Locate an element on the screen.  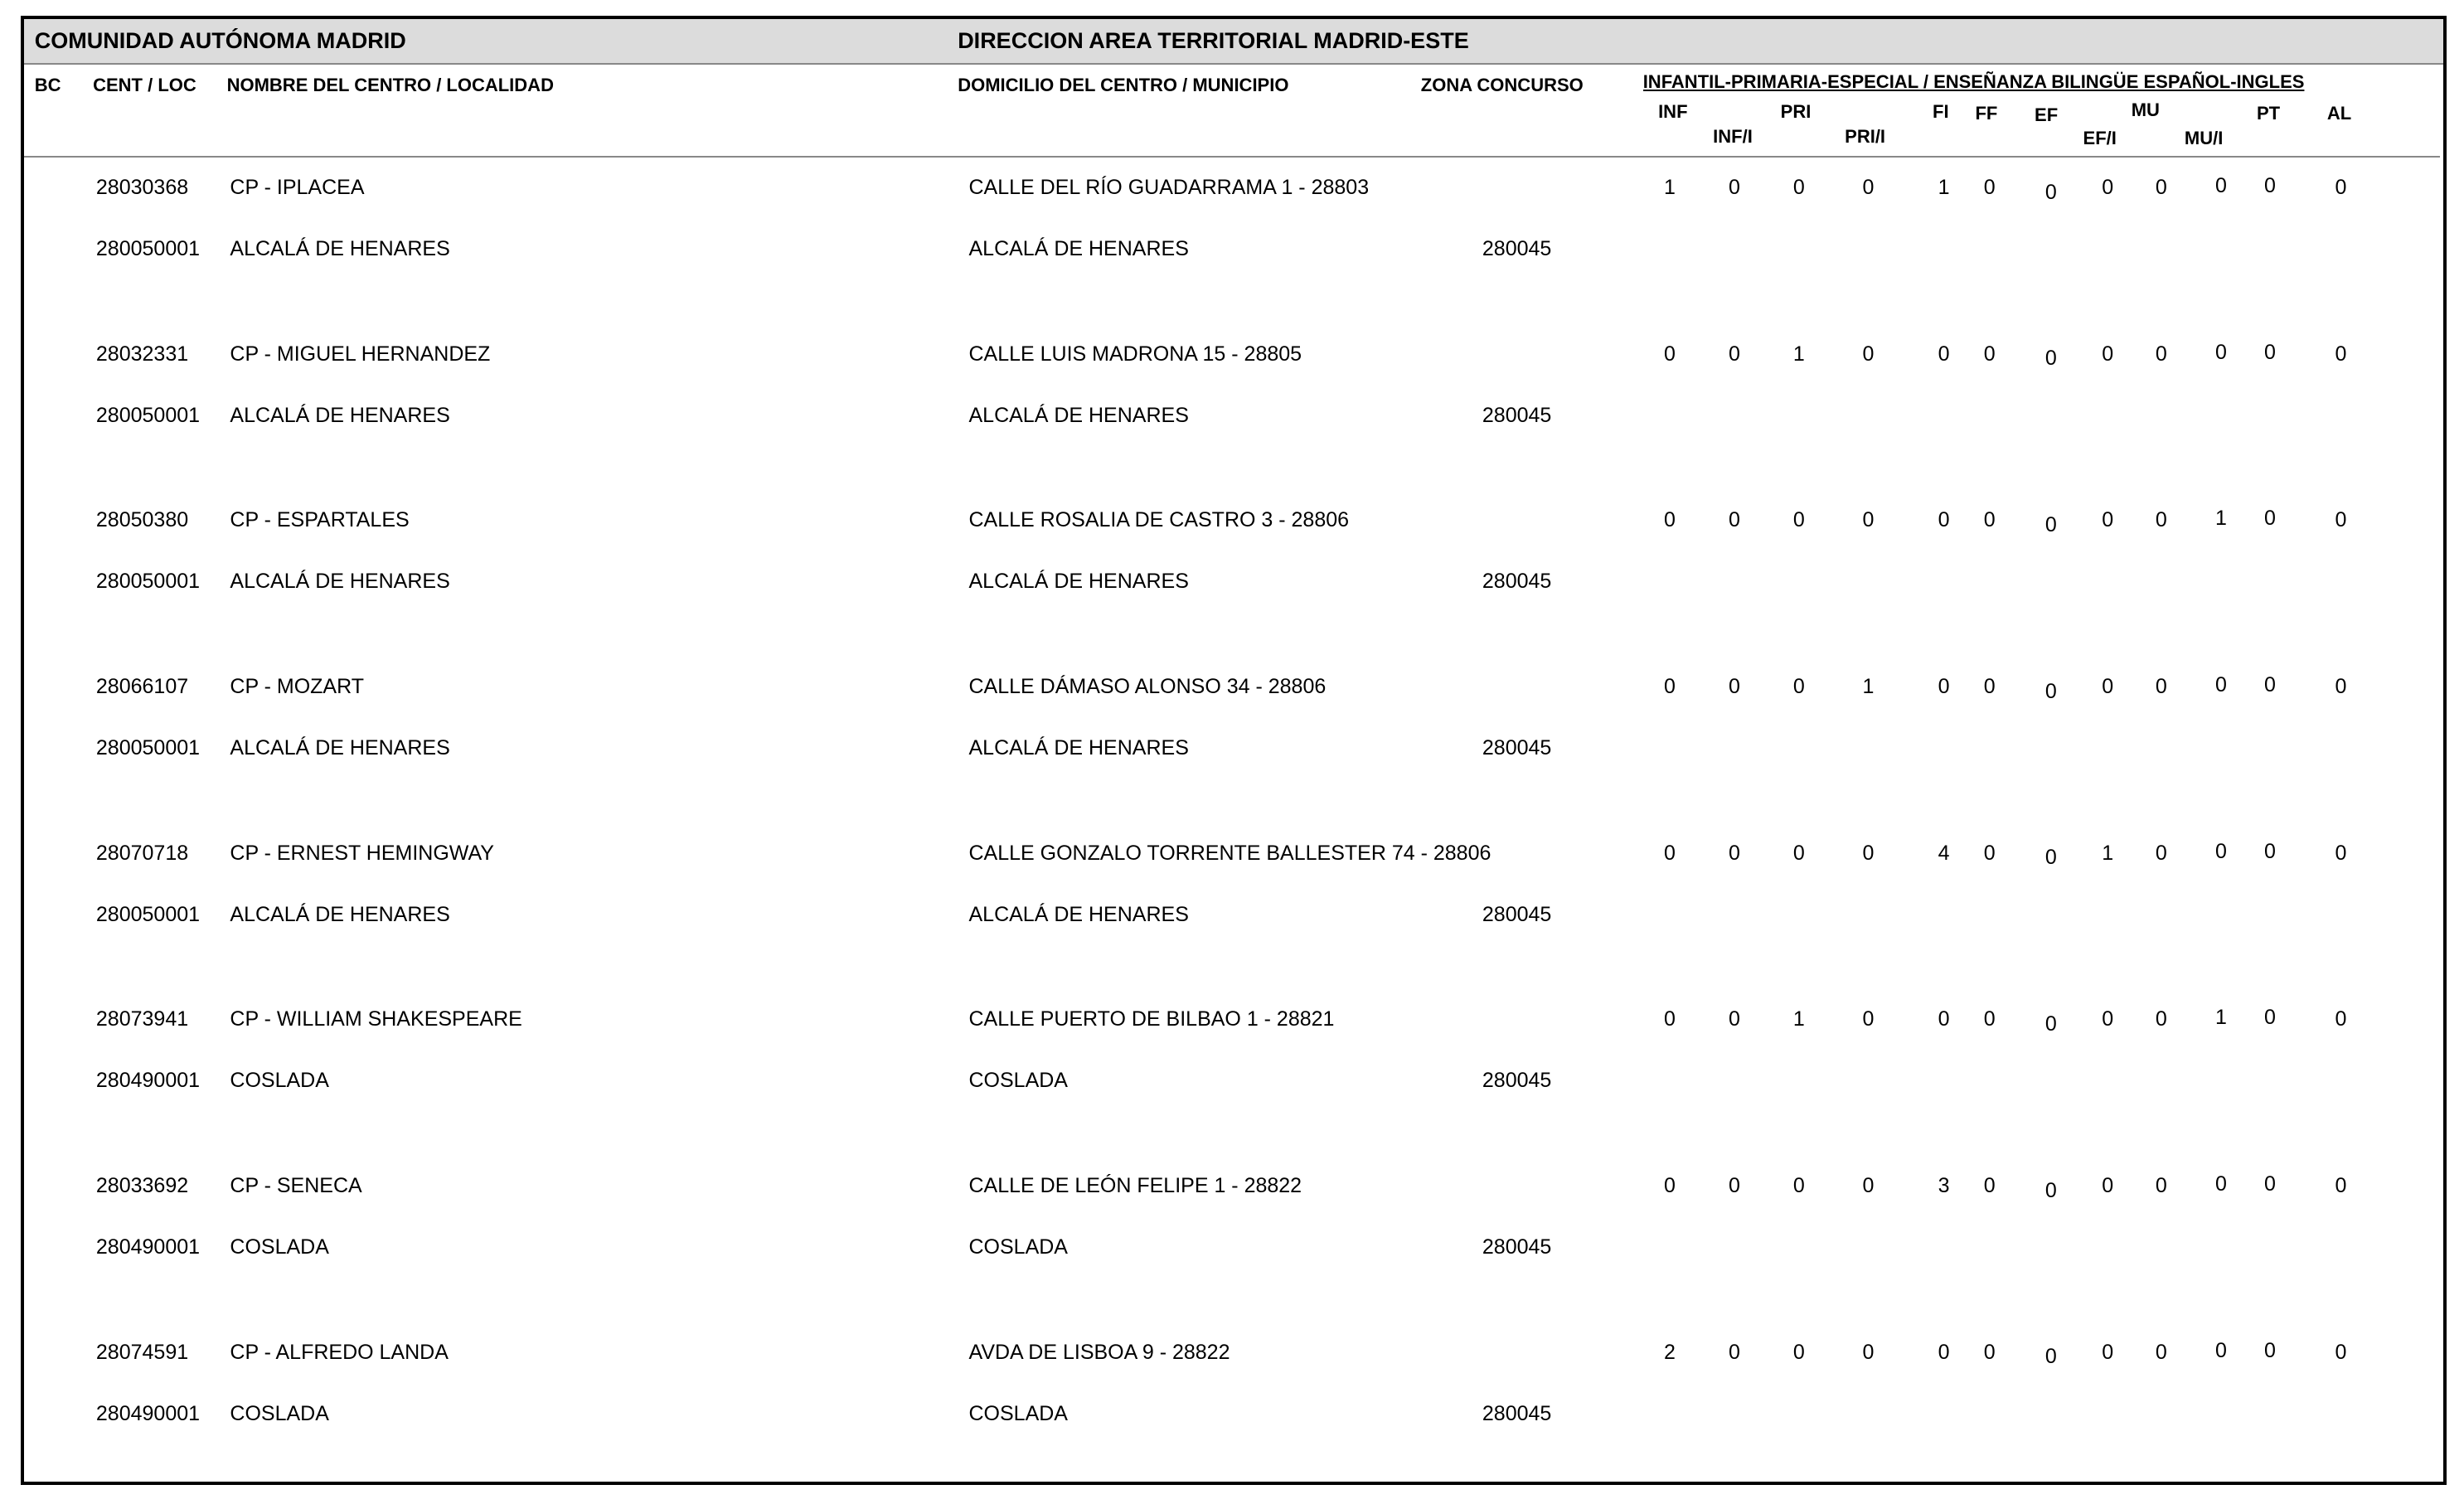
count: 3 is located at coordinates (1944, 1185).